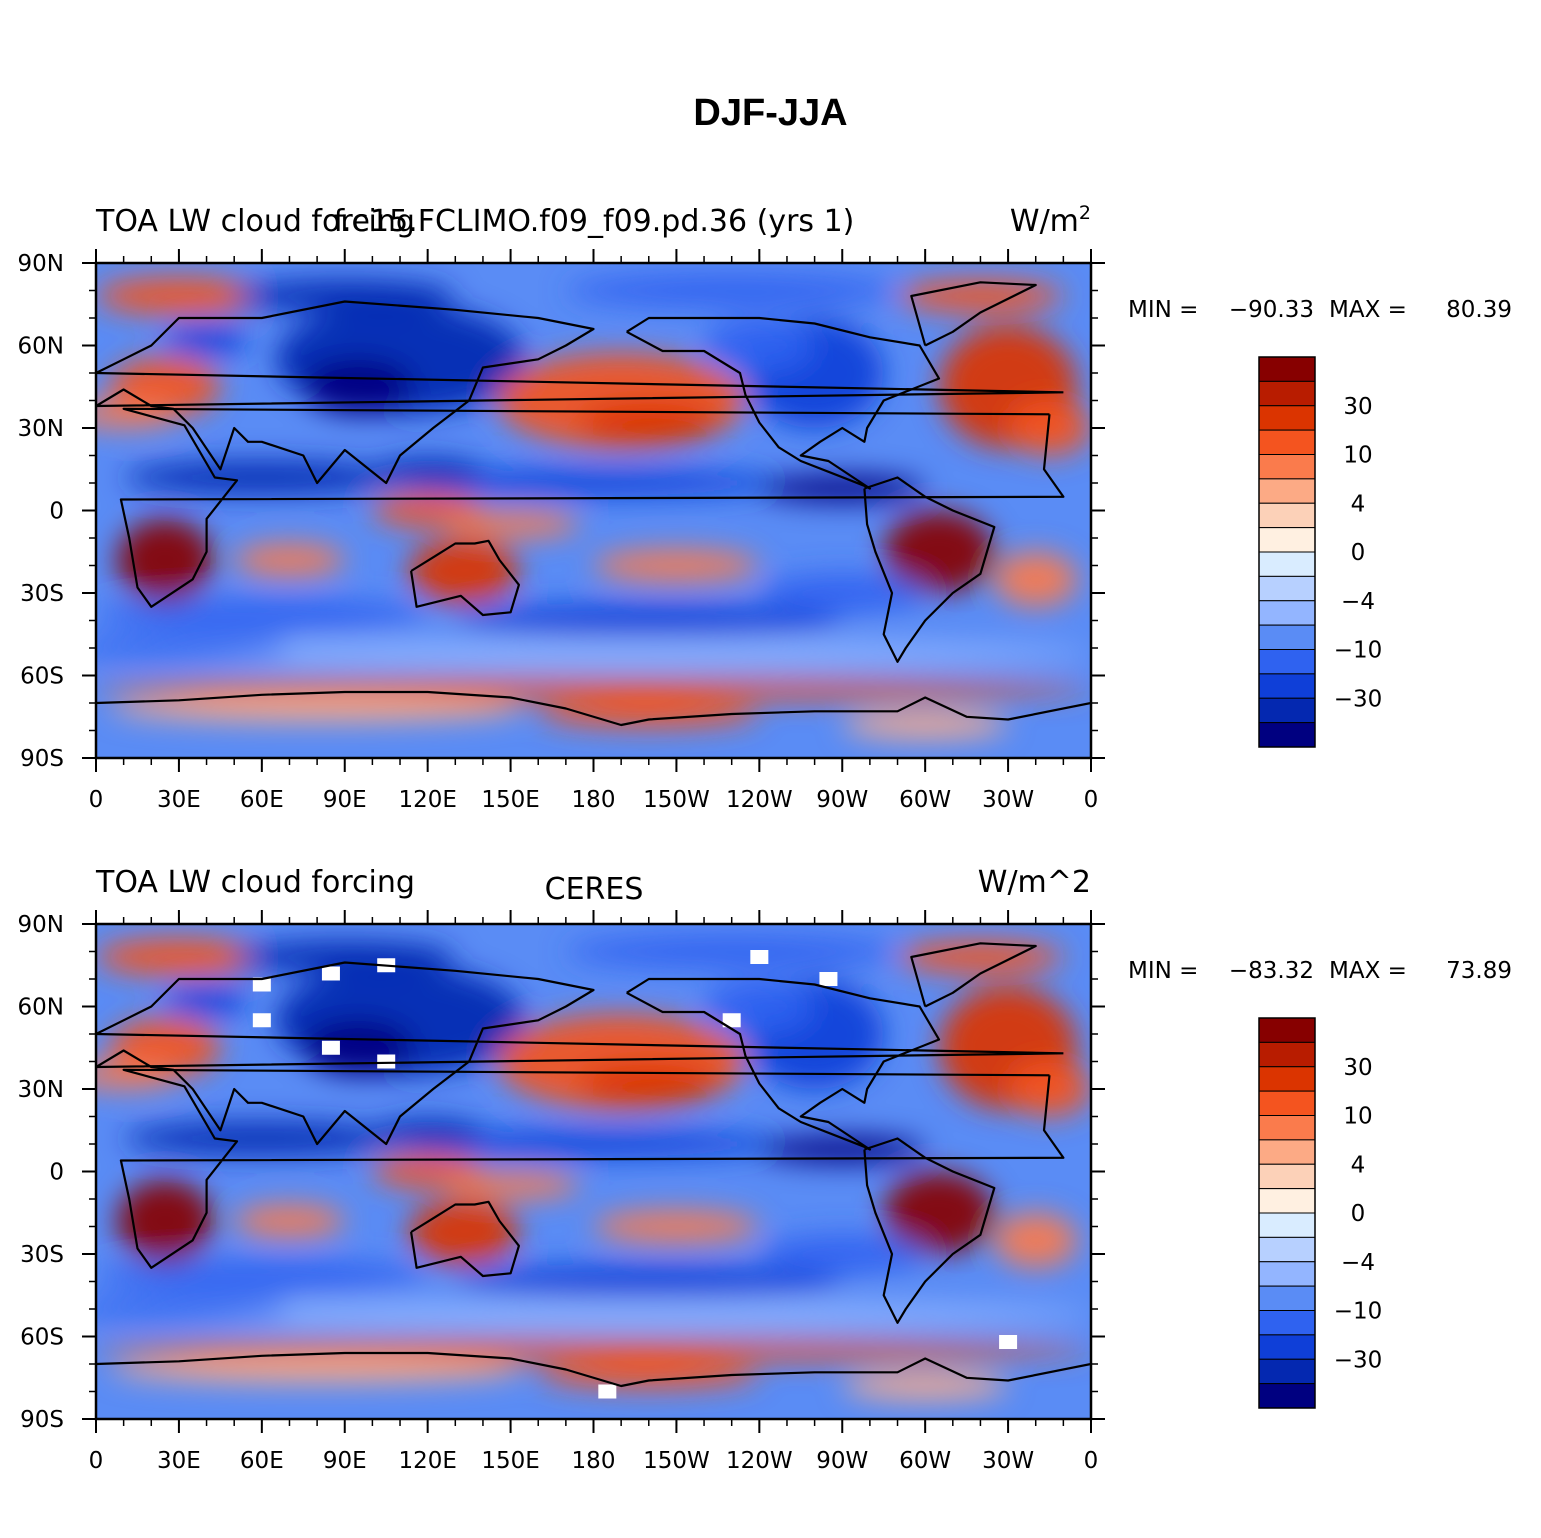  I want to click on colorbar-frame, so click(1287, 552).